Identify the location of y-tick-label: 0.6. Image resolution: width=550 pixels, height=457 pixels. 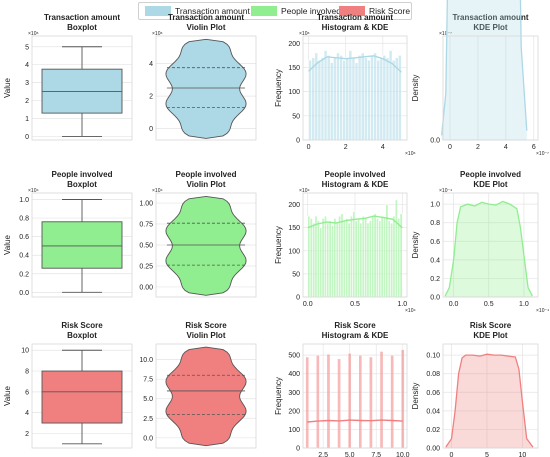
(435, 242).